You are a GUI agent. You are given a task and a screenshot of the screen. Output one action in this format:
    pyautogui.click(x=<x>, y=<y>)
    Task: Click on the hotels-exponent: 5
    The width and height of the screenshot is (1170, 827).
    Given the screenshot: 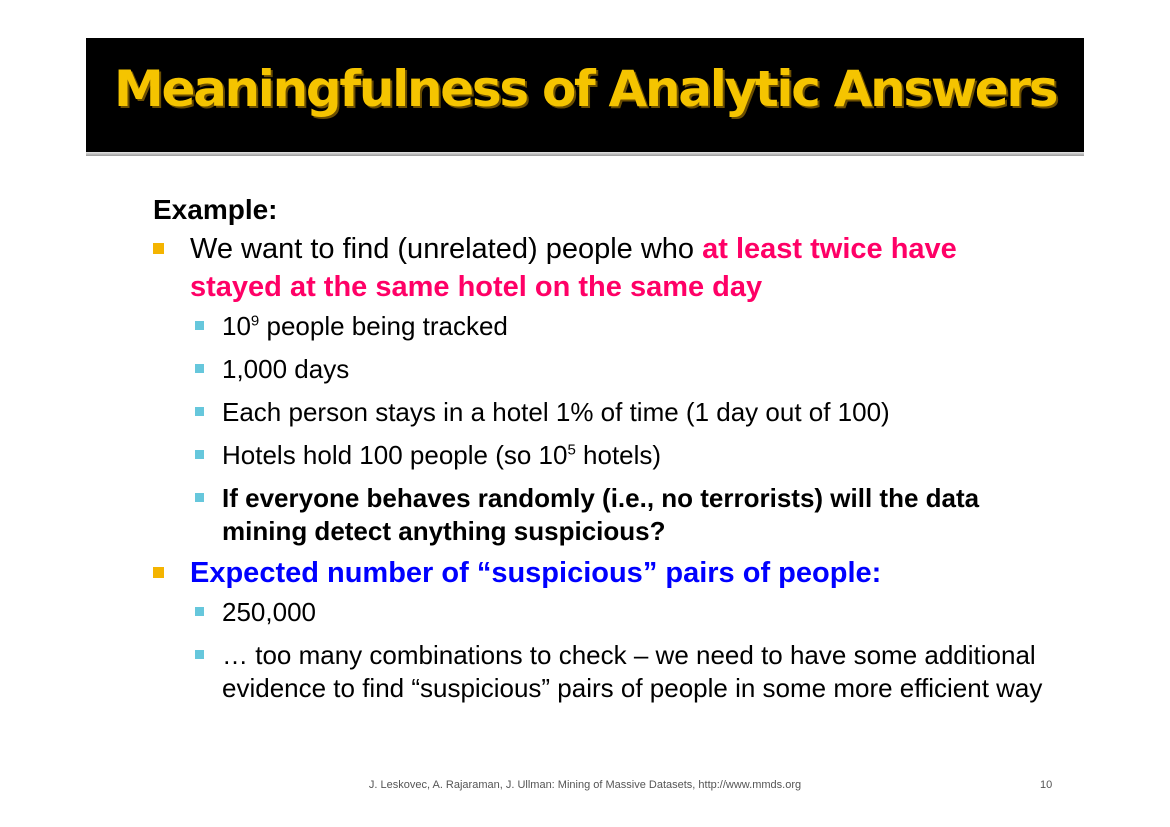 What is the action you would take?
    pyautogui.click(x=571, y=450)
    